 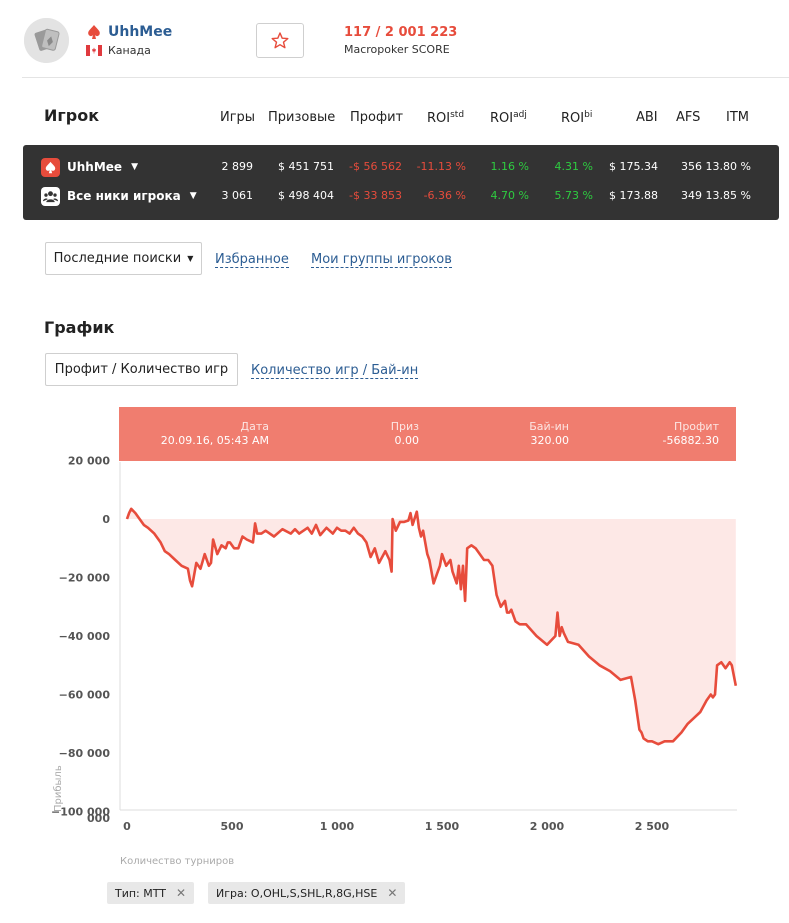 What do you see at coordinates (141, 369) in the screenshot?
I see `tab-profit-games: Профит / Количество игр` at bounding box center [141, 369].